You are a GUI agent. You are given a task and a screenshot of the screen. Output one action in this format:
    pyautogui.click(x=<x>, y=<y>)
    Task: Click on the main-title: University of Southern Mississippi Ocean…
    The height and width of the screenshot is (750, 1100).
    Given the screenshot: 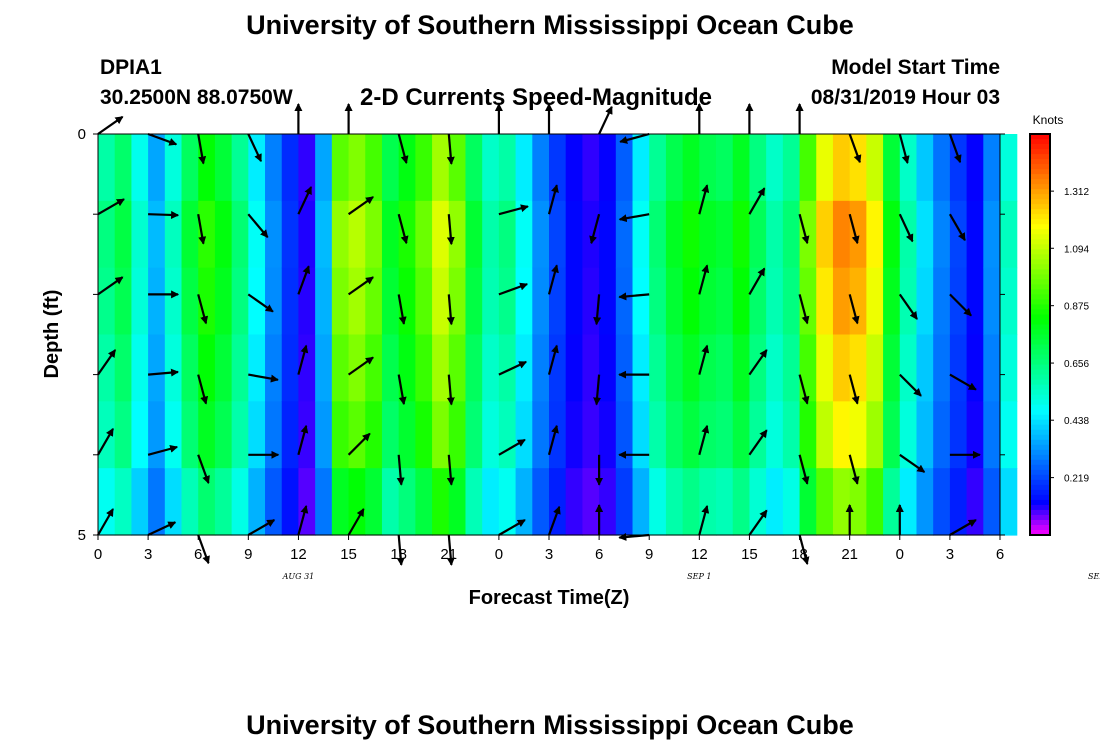 What is the action you would take?
    pyautogui.click(x=550, y=25)
    